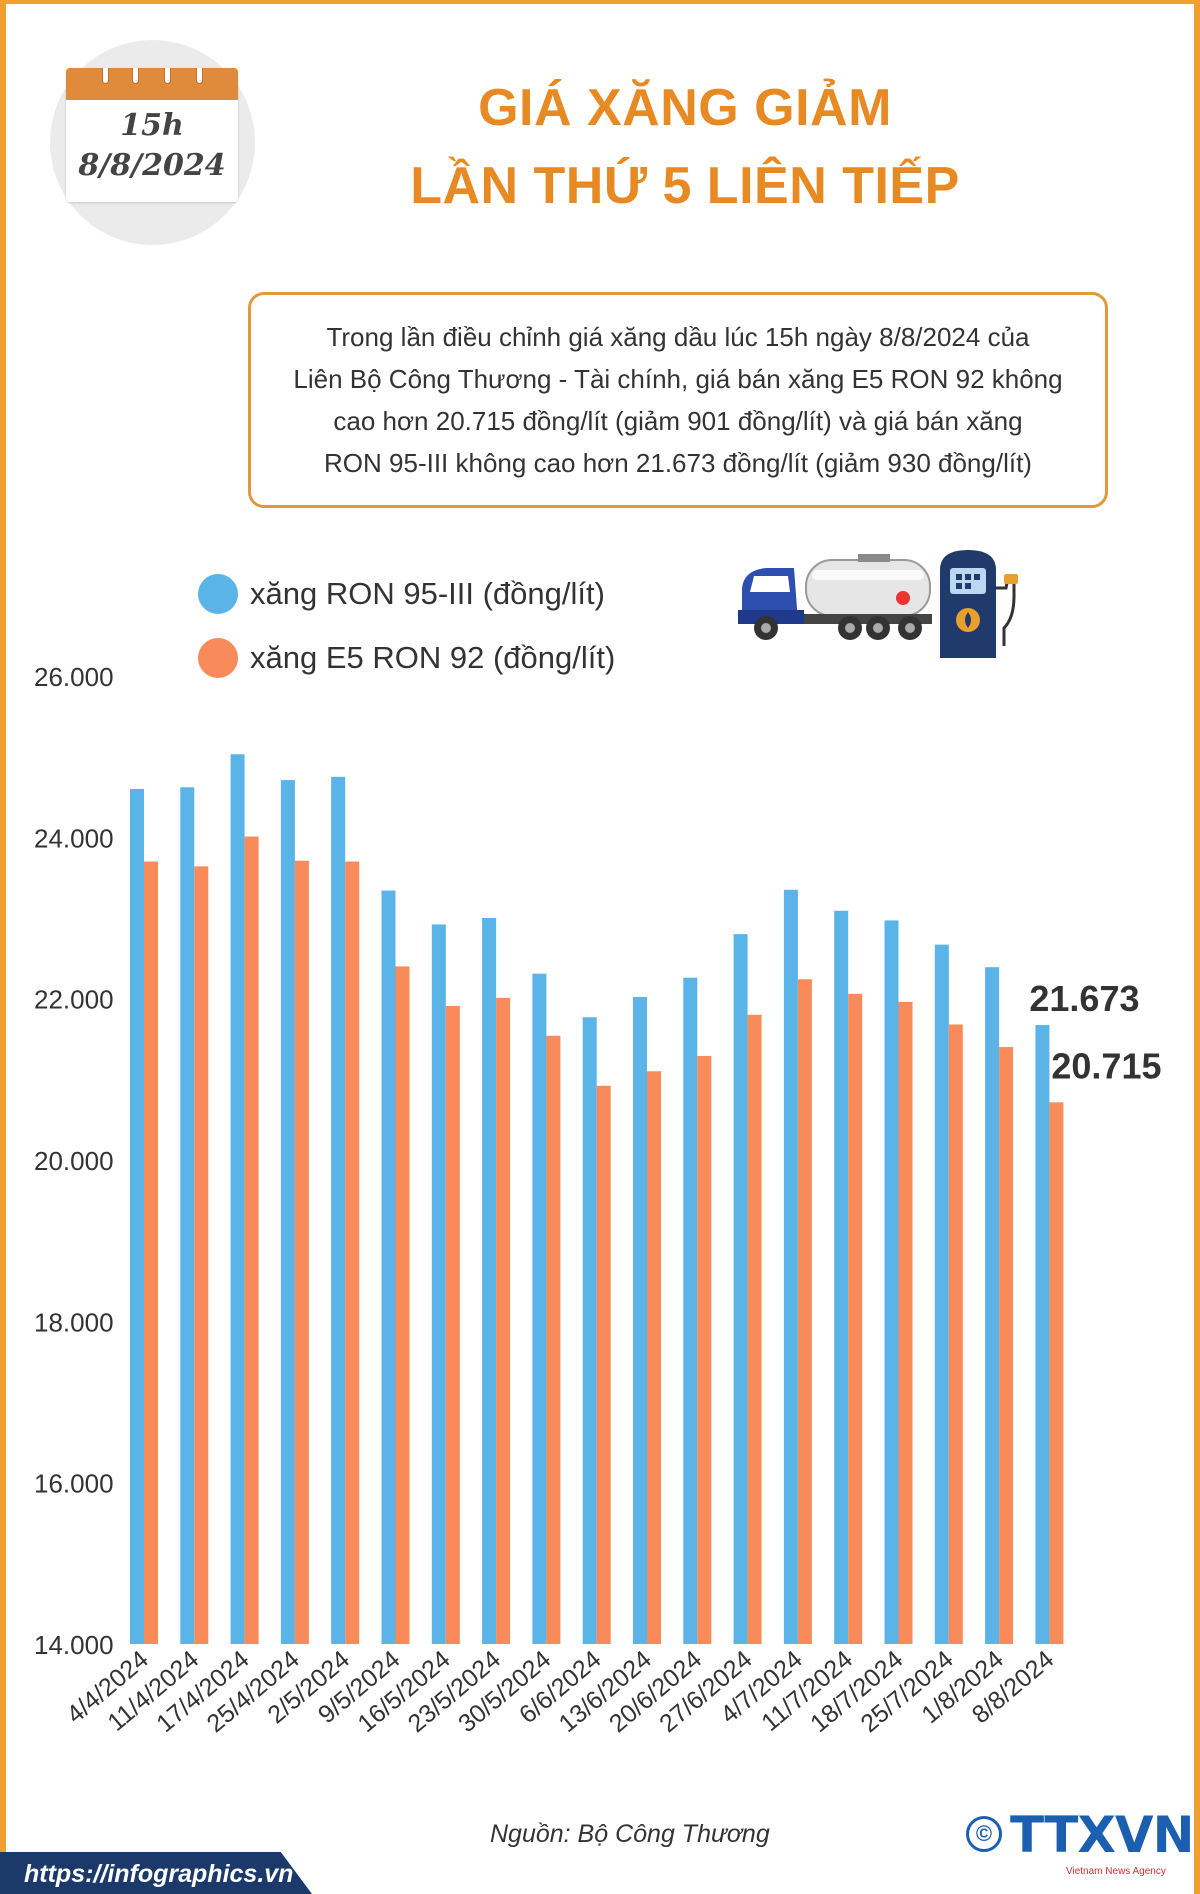  What do you see at coordinates (979, 604) in the screenshot?
I see `fuel-pump-icon` at bounding box center [979, 604].